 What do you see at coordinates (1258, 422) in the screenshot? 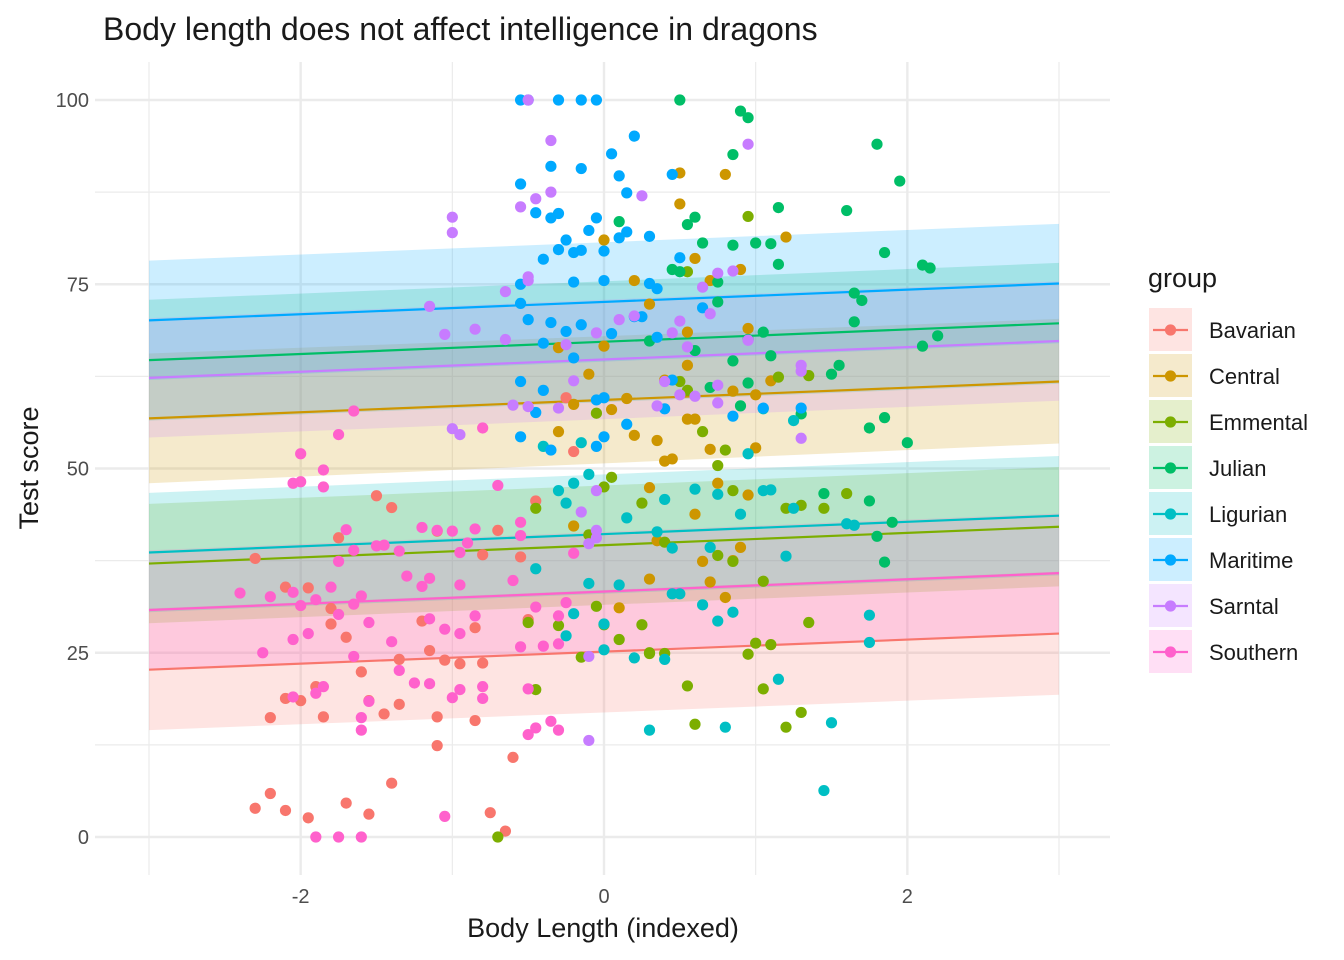
I see `legend-label-emmental: Emmental` at bounding box center [1258, 422].